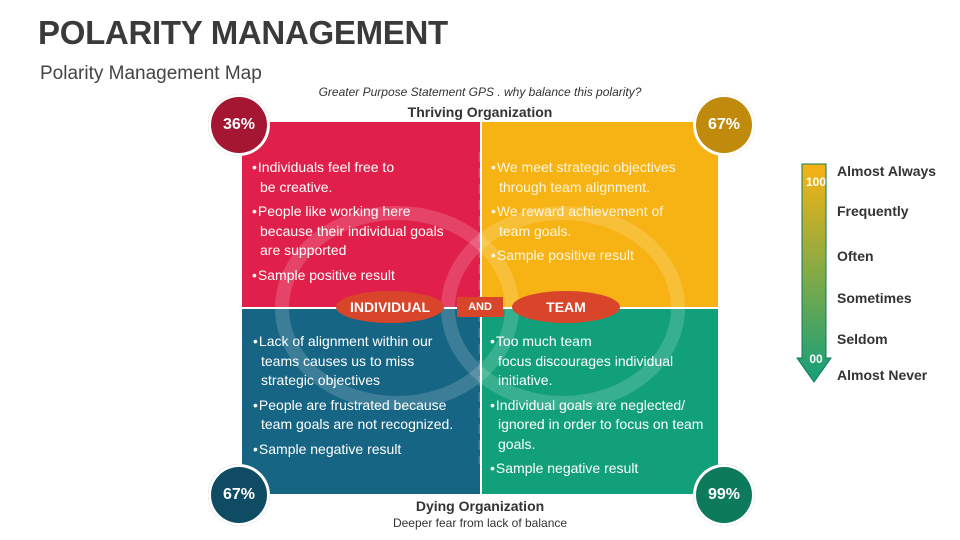  I want to click on team-pole: TEAM, so click(566, 307).